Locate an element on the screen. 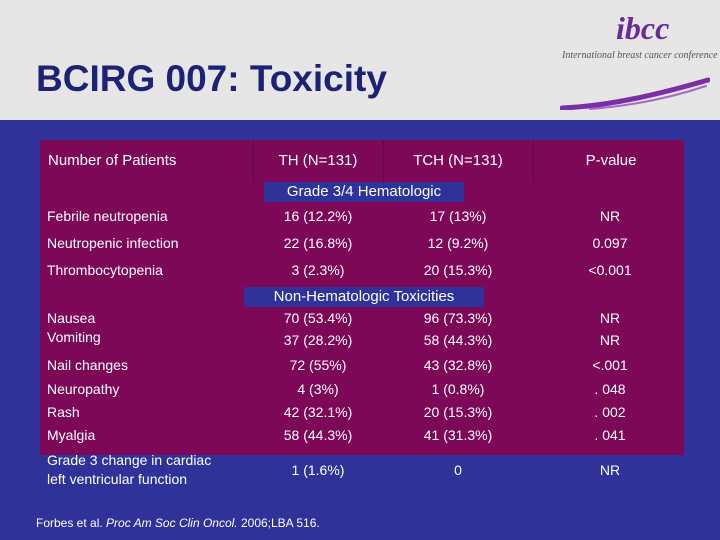 This screenshot has width=720, height=540. cell-tch: 41 (31.3%) is located at coordinates (458, 435).